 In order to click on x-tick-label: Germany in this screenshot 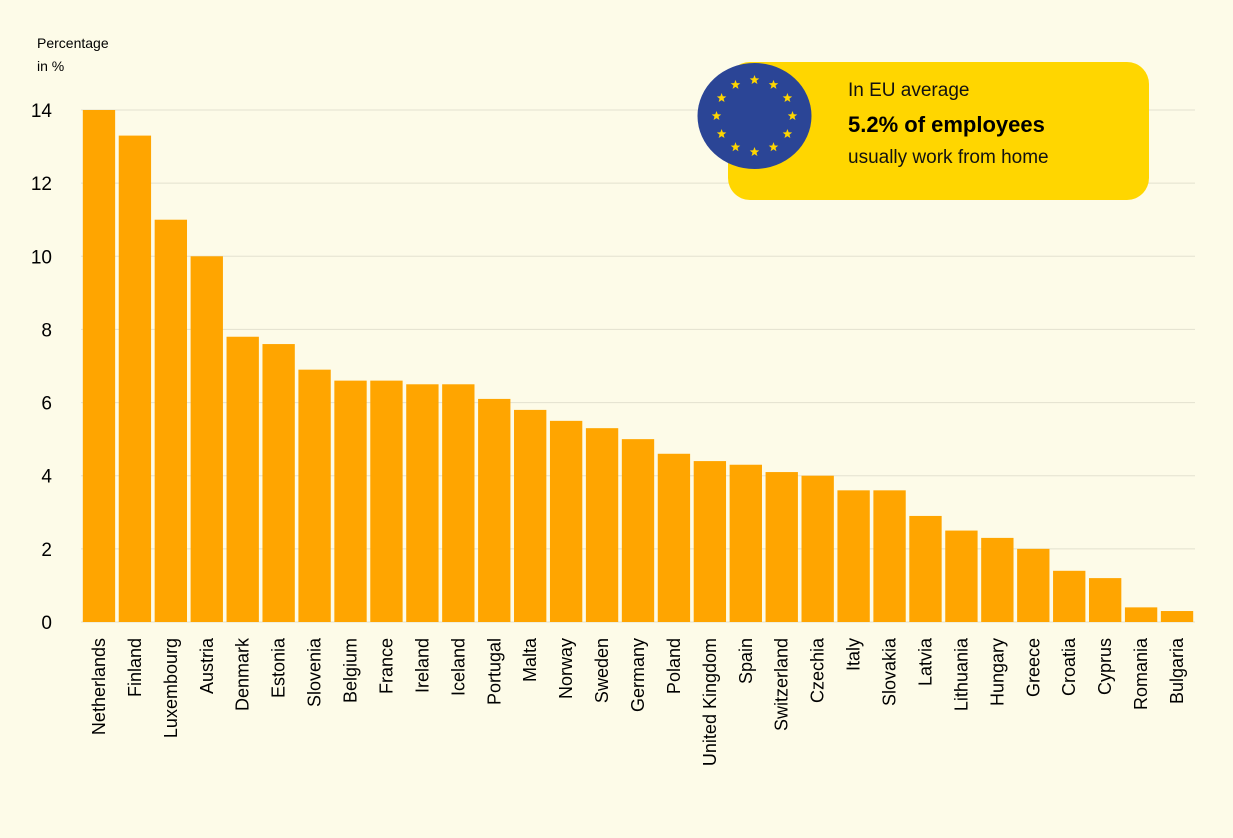, I will do `click(638, 675)`.